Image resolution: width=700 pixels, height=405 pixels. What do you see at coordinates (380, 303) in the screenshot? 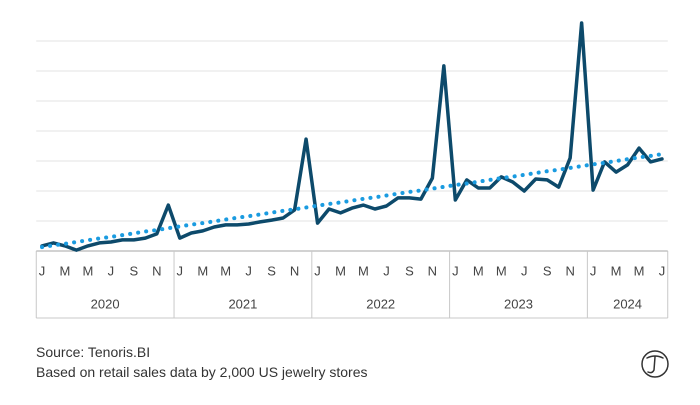
I see `year-label: 2022` at bounding box center [380, 303].